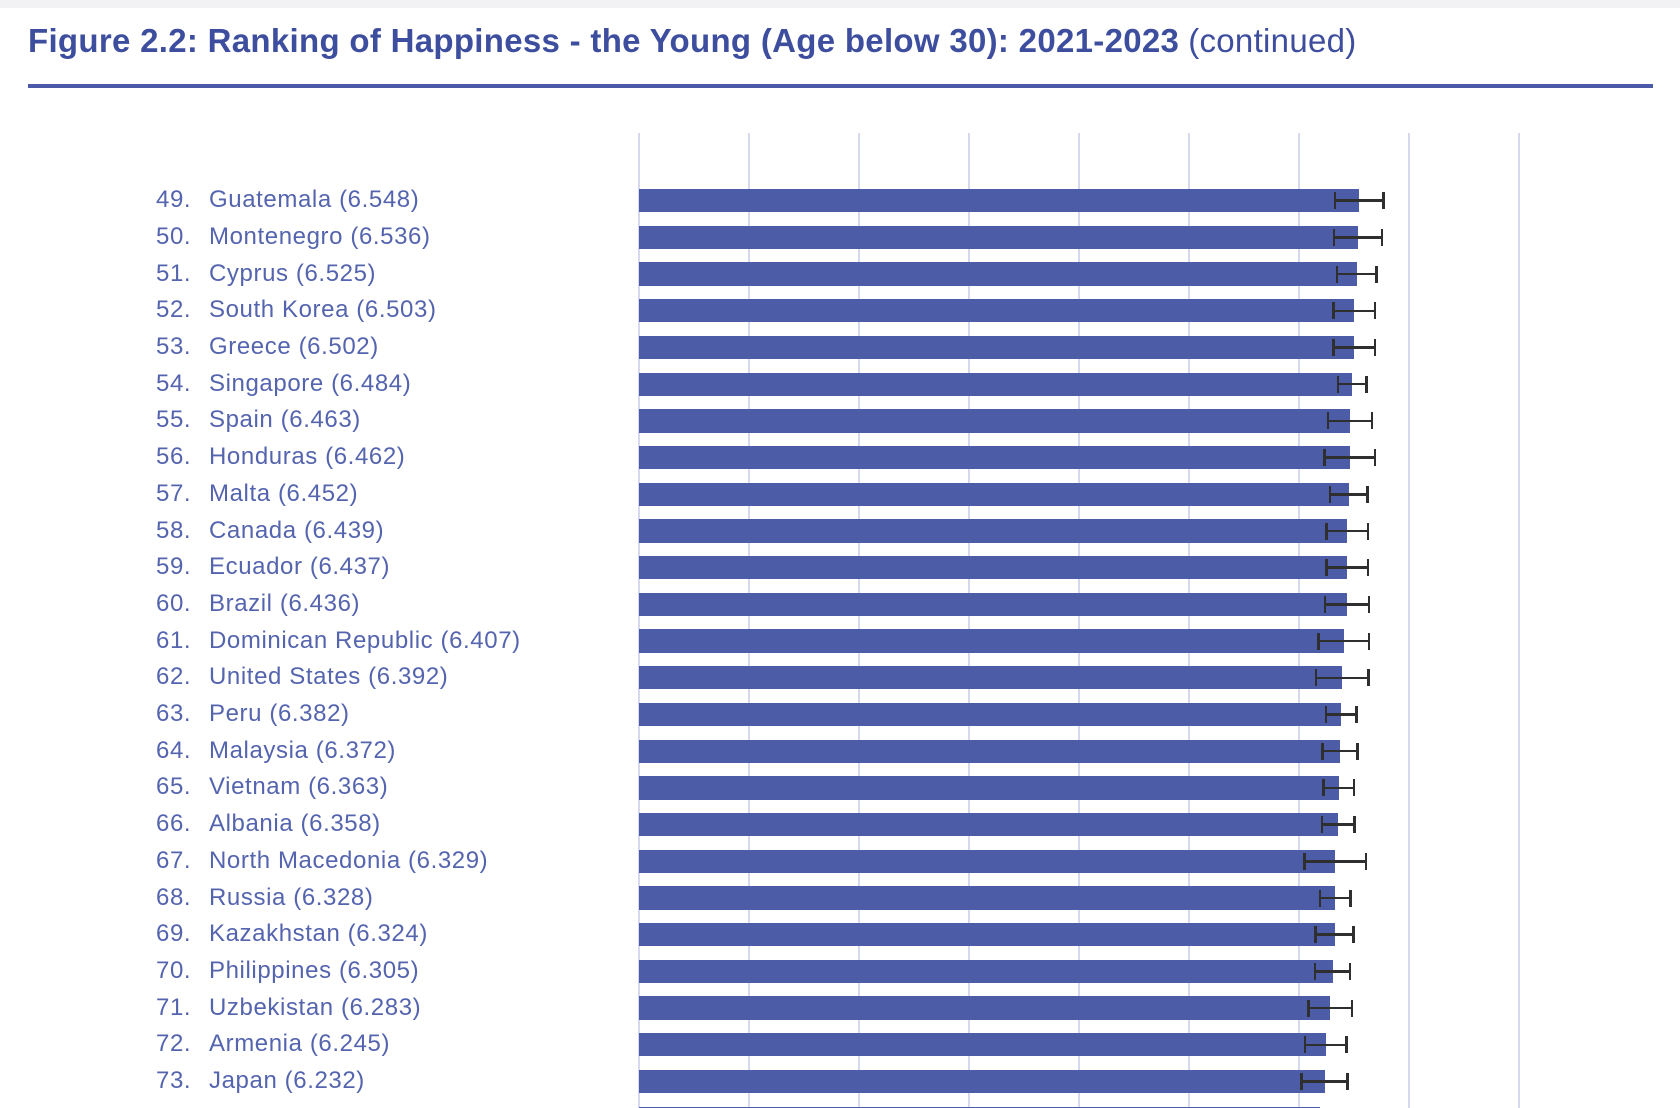  What do you see at coordinates (268, 824) in the screenshot?
I see `country-row-label: 66. Albania (6.358)` at bounding box center [268, 824].